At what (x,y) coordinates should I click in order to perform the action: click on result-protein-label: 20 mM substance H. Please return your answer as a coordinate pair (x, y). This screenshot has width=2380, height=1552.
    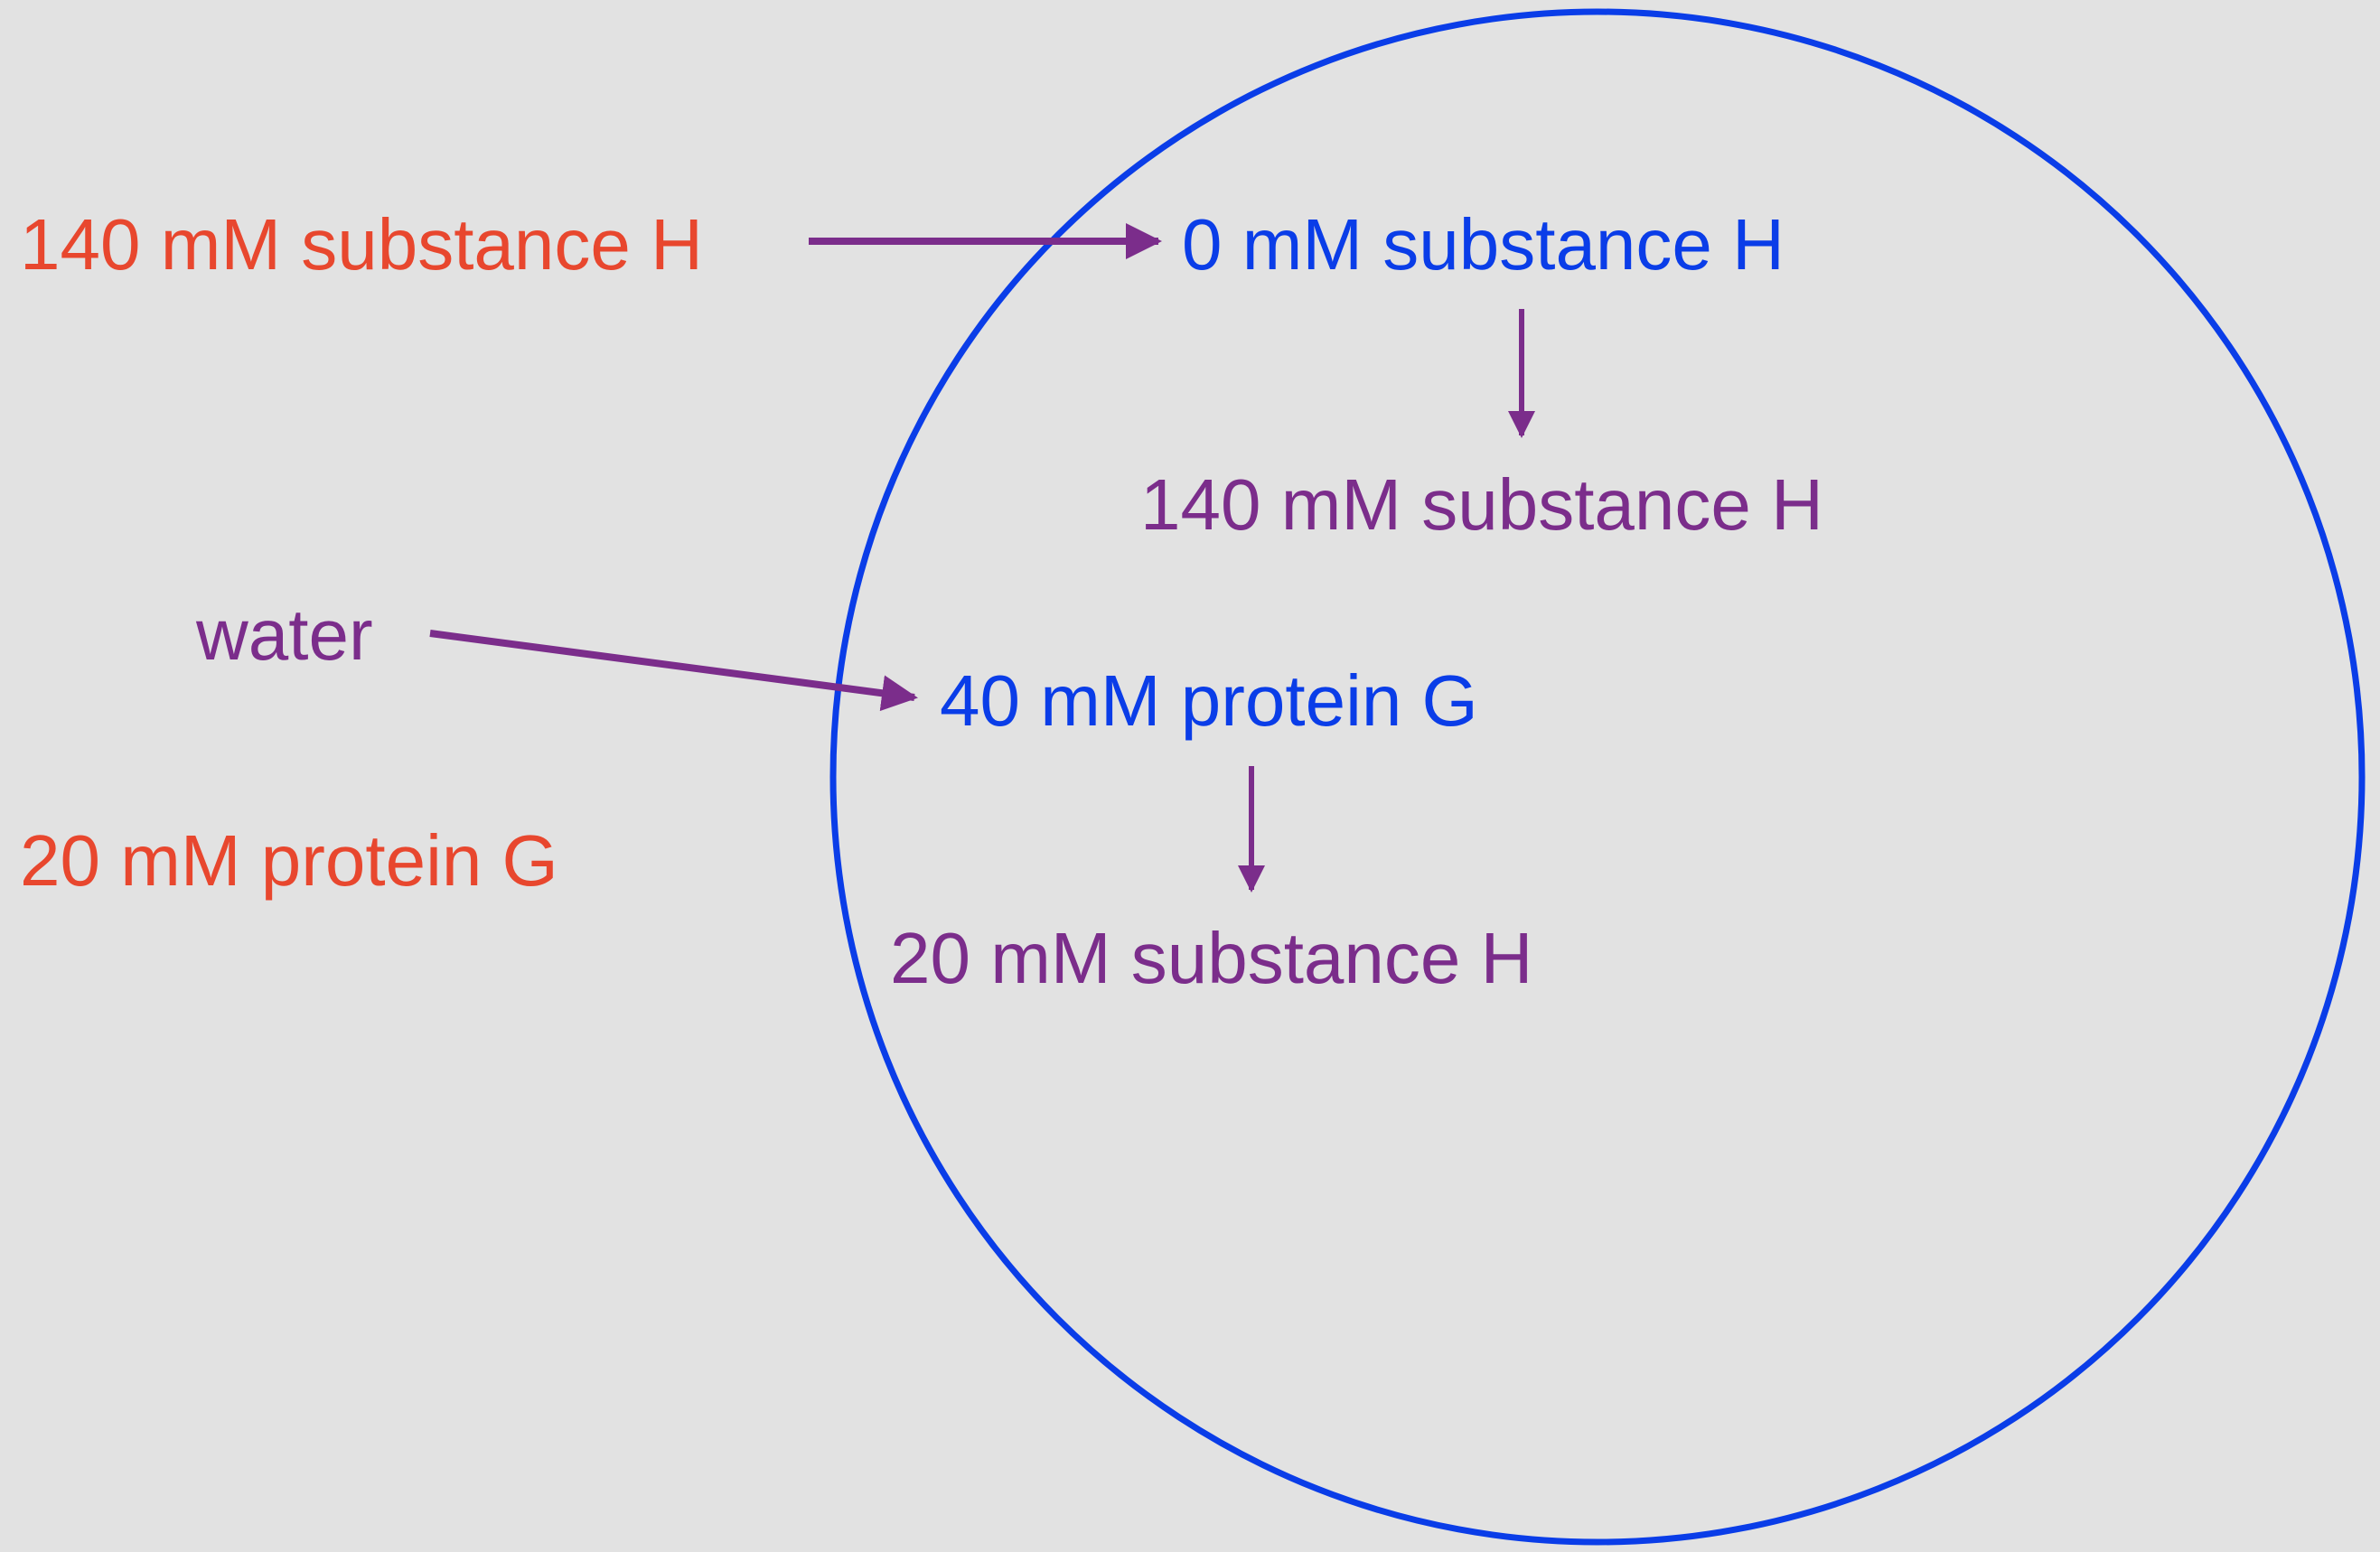
    Looking at the image, I should click on (1211, 958).